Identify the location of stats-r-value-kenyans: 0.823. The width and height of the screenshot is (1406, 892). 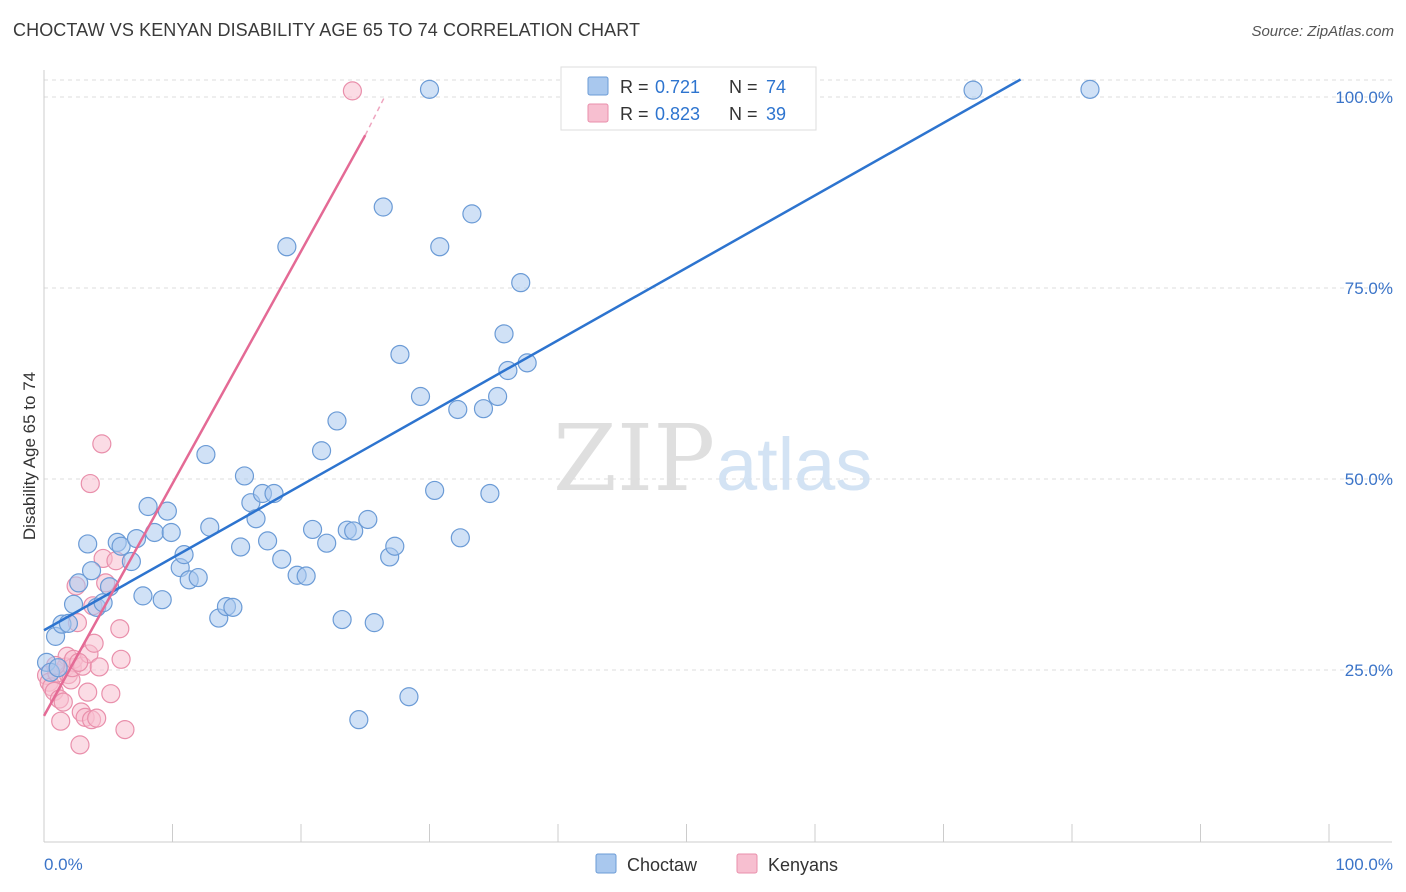
(677, 114).